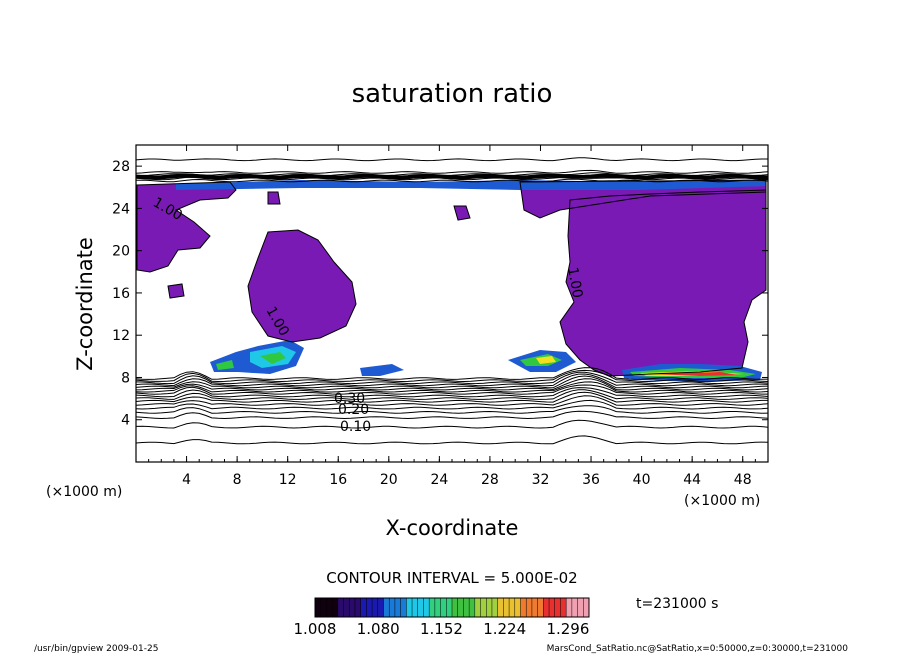  I want to click on region-left-top, so click(186, 227).